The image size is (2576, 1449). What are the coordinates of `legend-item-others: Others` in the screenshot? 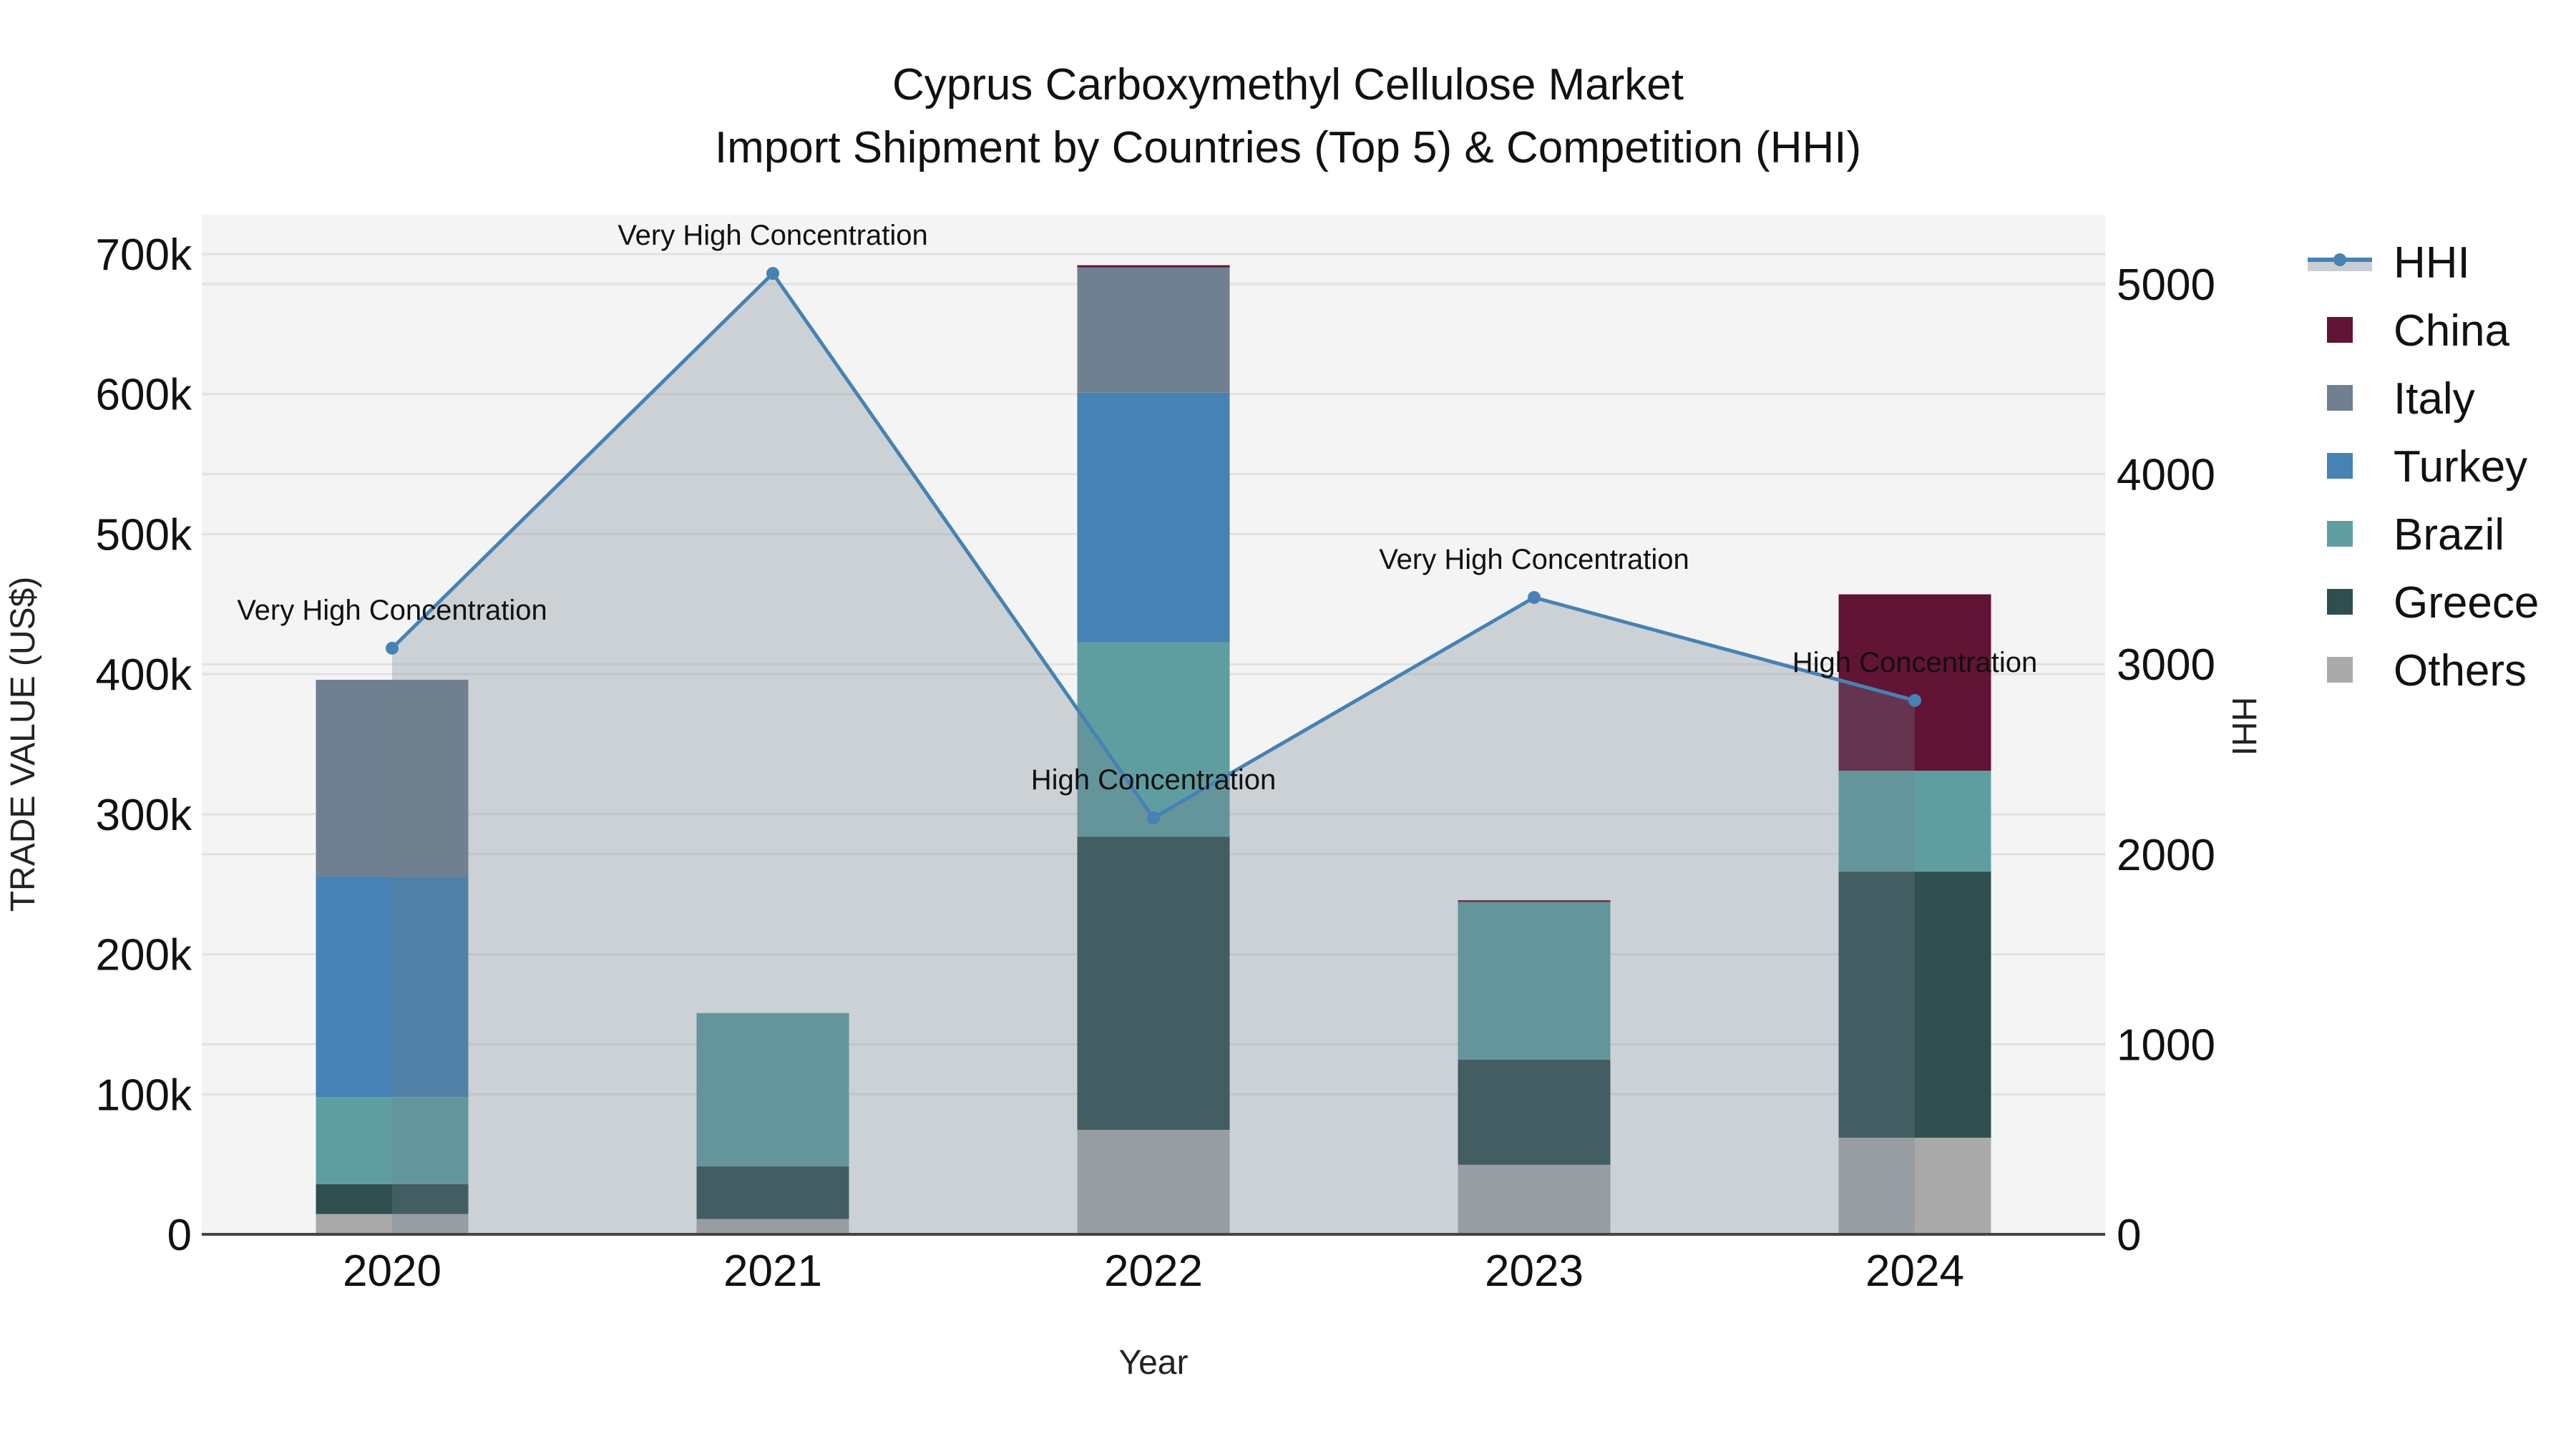 It's located at (2427, 671).